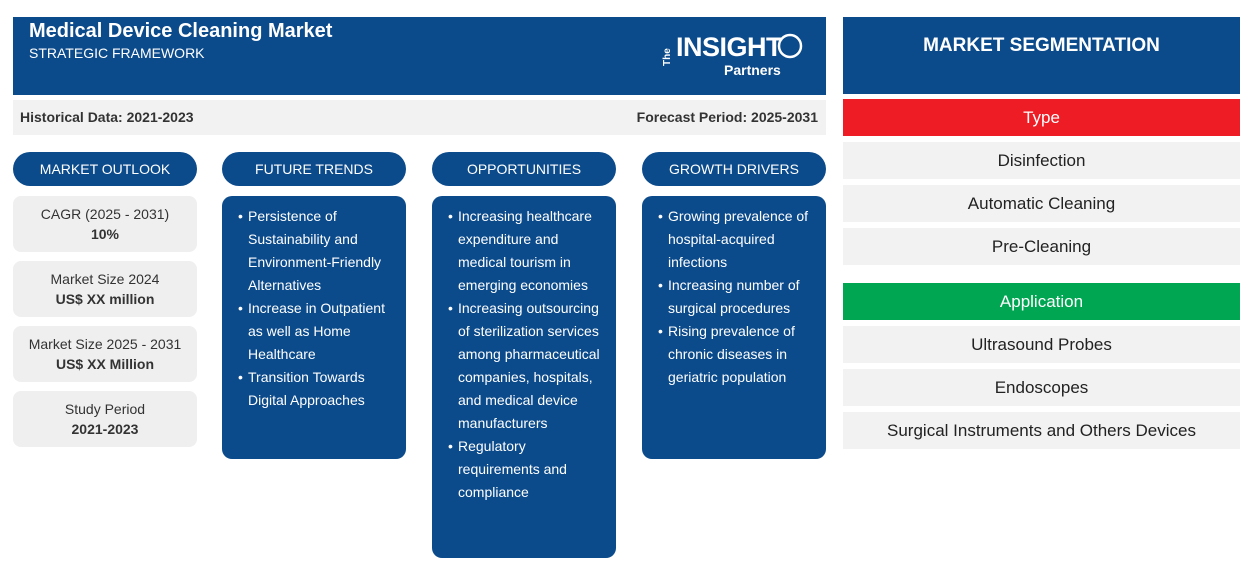 This screenshot has width=1254, height=577. What do you see at coordinates (105, 299) in the screenshot?
I see `outlook-card-value: US$ XX million` at bounding box center [105, 299].